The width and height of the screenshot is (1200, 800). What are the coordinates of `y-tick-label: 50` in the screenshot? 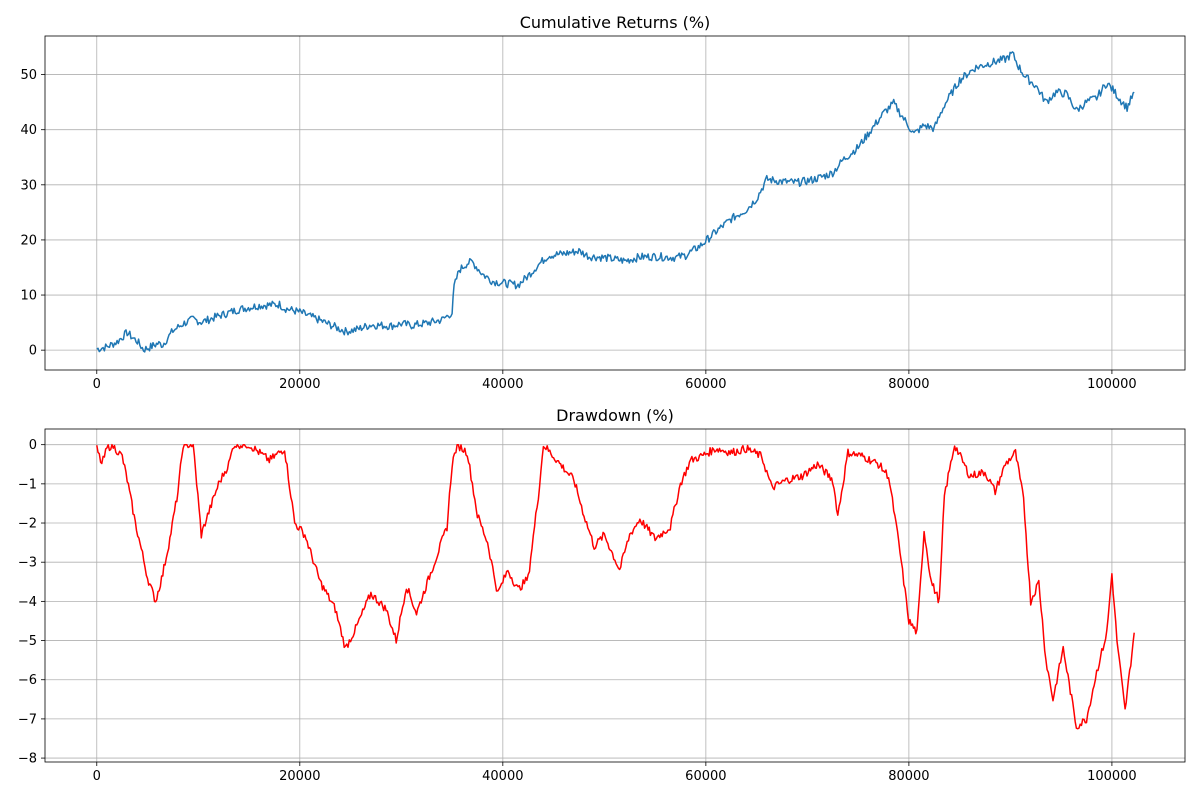 It's located at (28, 75).